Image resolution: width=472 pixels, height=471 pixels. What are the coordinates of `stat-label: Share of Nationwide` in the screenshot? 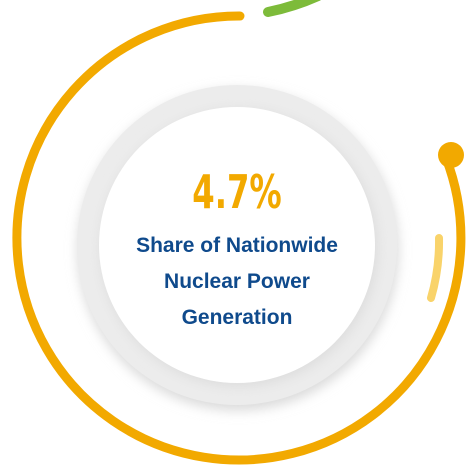 It's located at (237, 245).